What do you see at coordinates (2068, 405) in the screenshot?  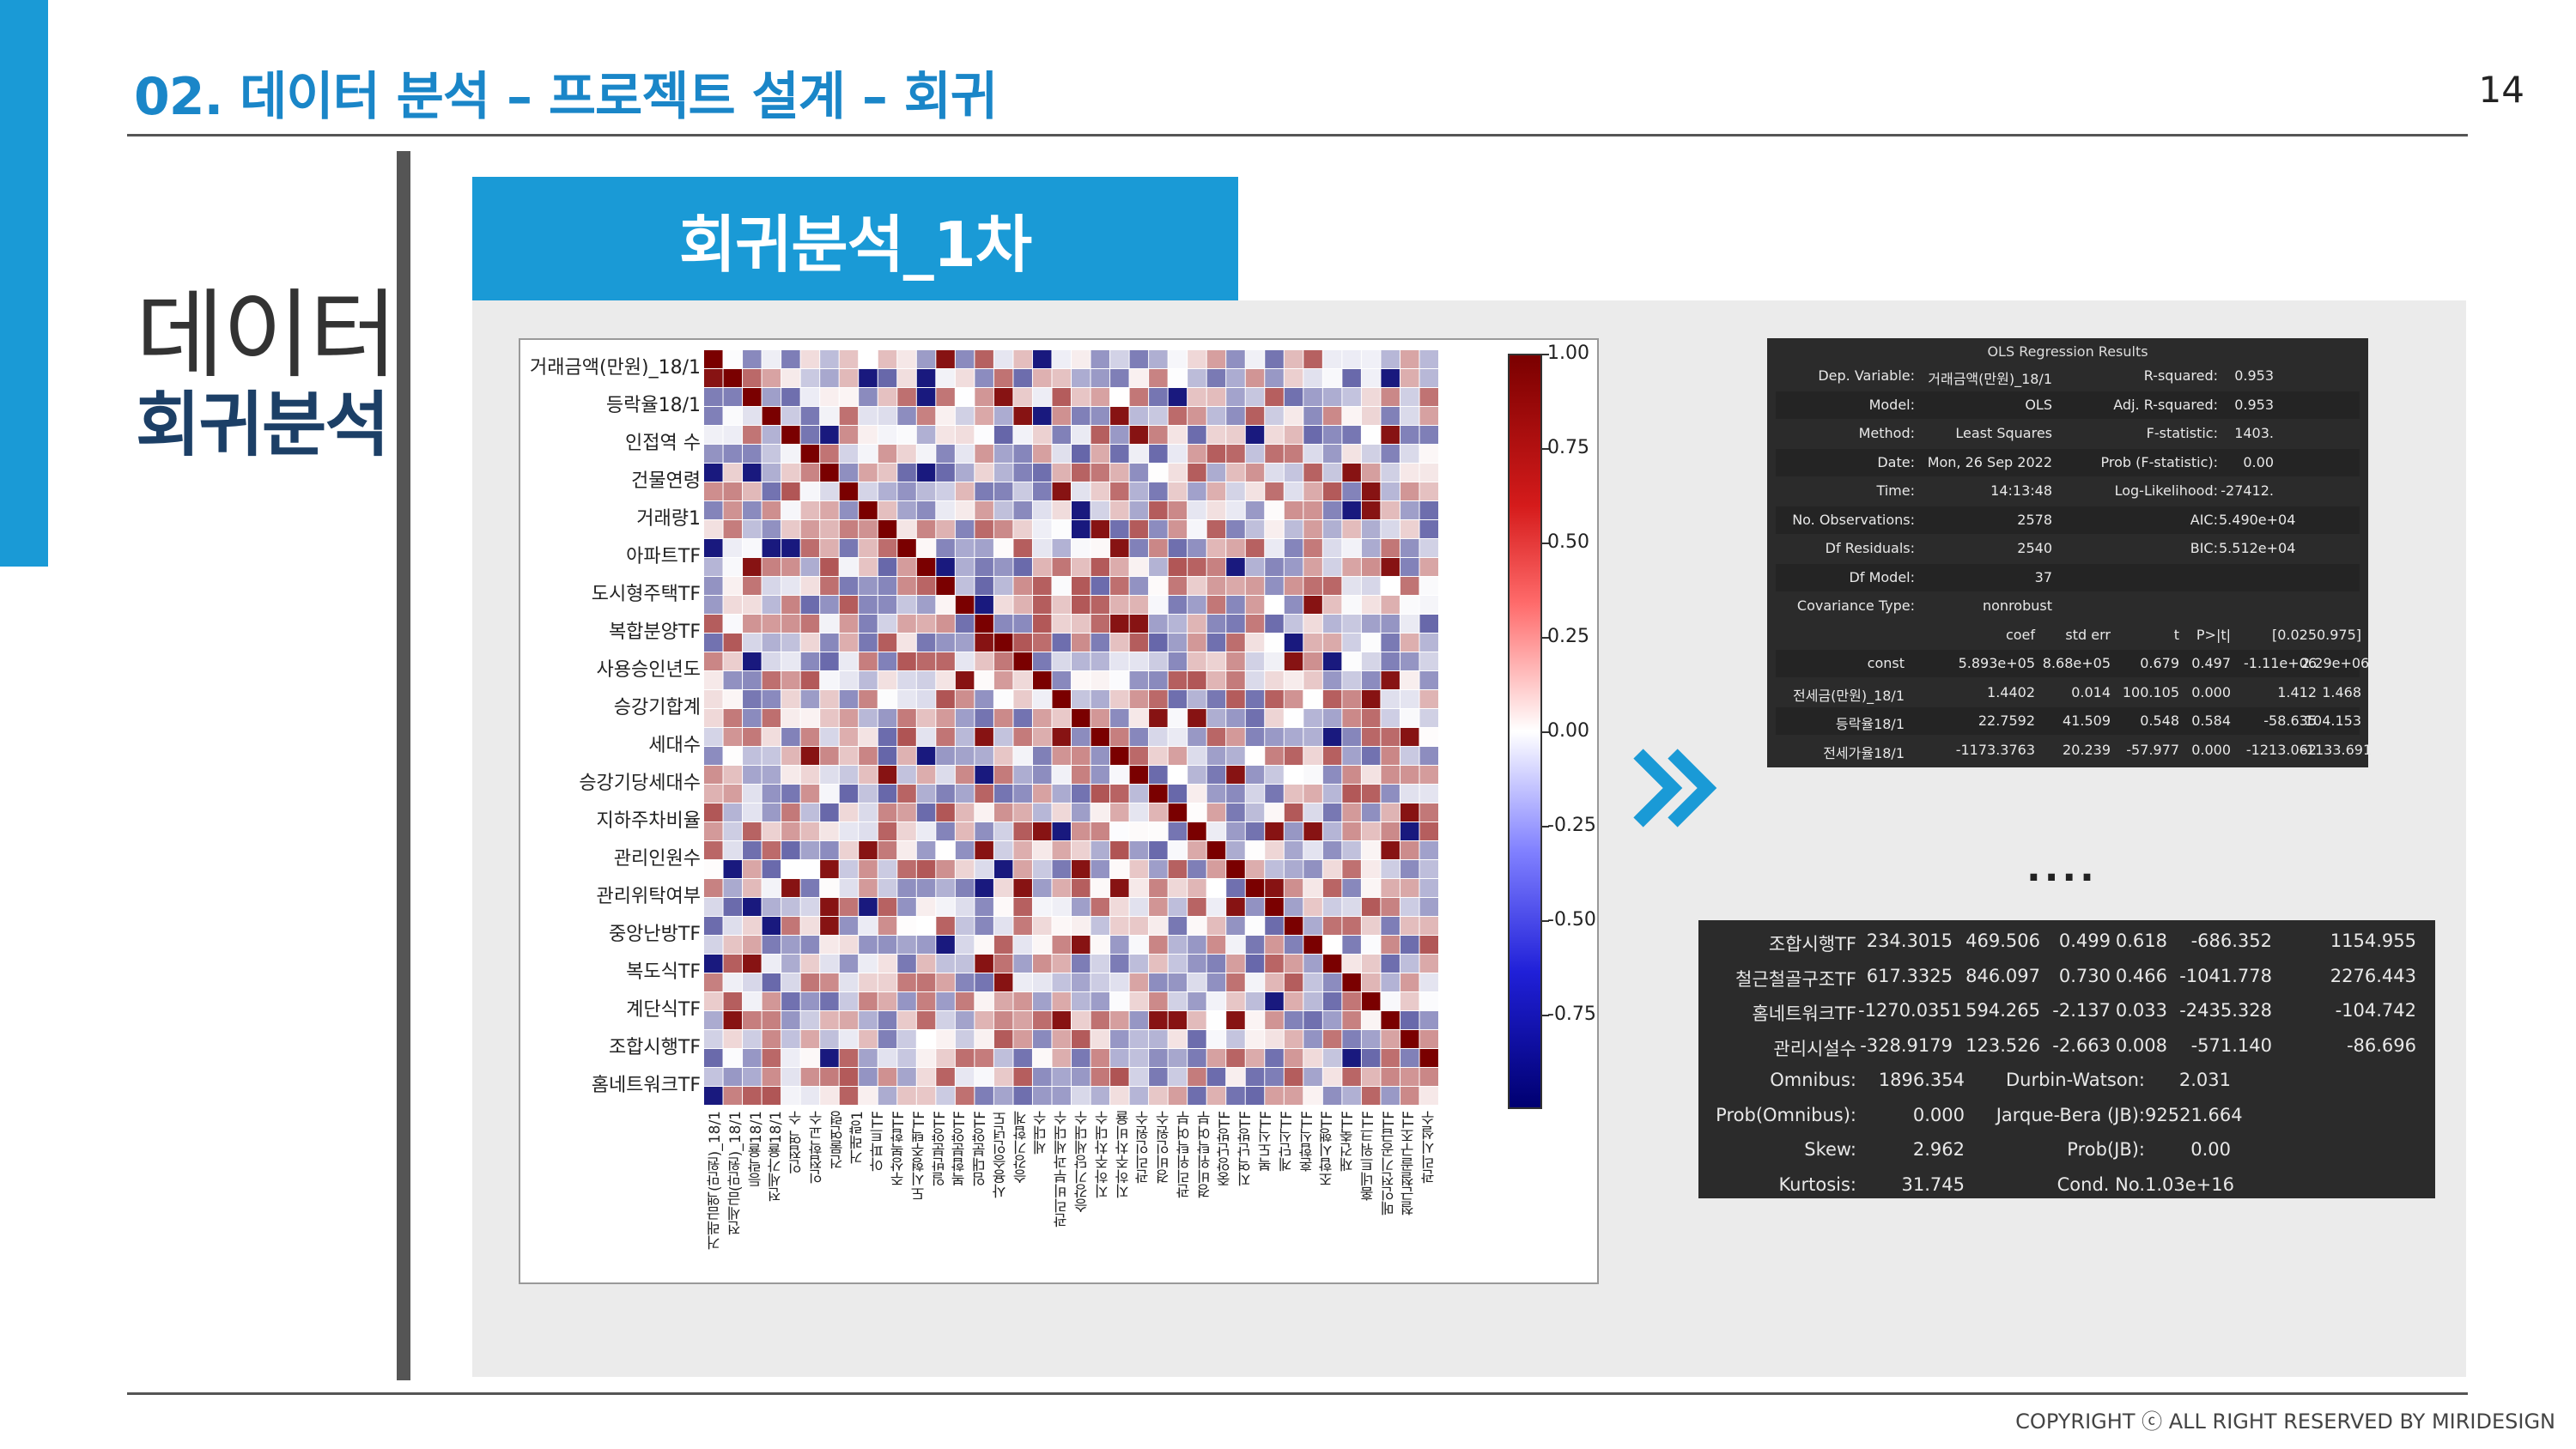 I see `ols-row-stripe` at bounding box center [2068, 405].